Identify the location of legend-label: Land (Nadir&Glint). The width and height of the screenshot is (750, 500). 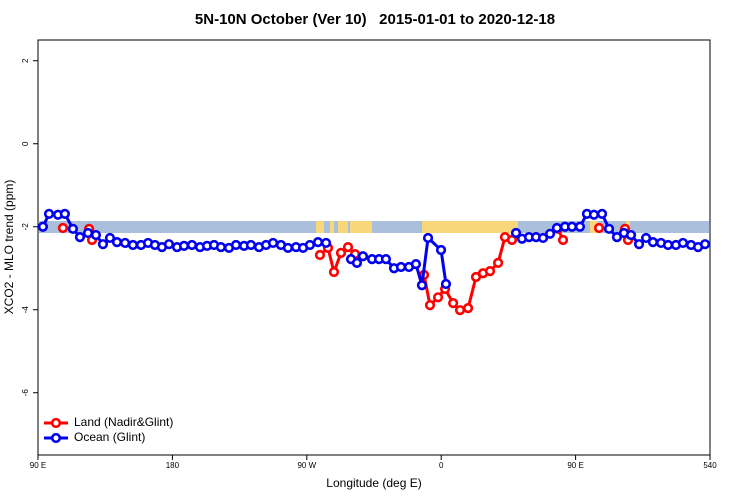
(123, 422).